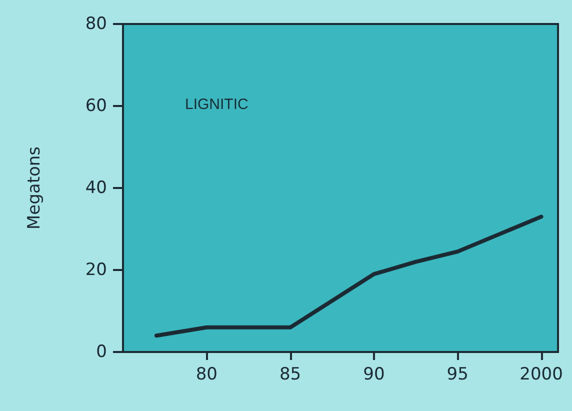 This screenshot has width=572, height=411. What do you see at coordinates (96, 106) in the screenshot?
I see `y-tick-label: 60` at bounding box center [96, 106].